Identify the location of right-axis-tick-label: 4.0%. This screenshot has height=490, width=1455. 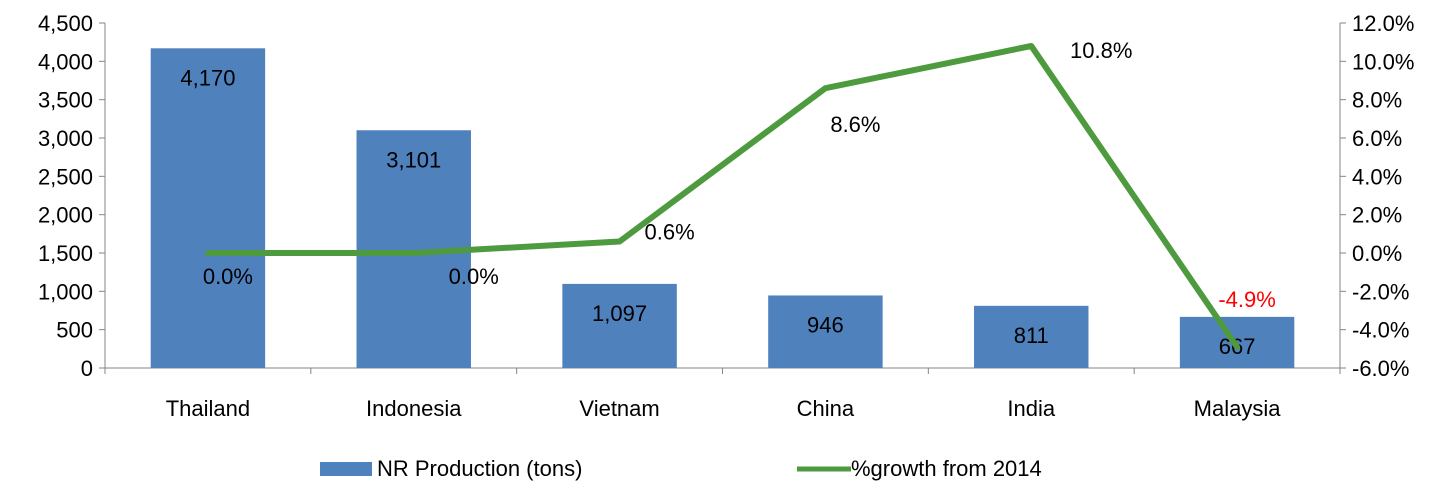
(1377, 176).